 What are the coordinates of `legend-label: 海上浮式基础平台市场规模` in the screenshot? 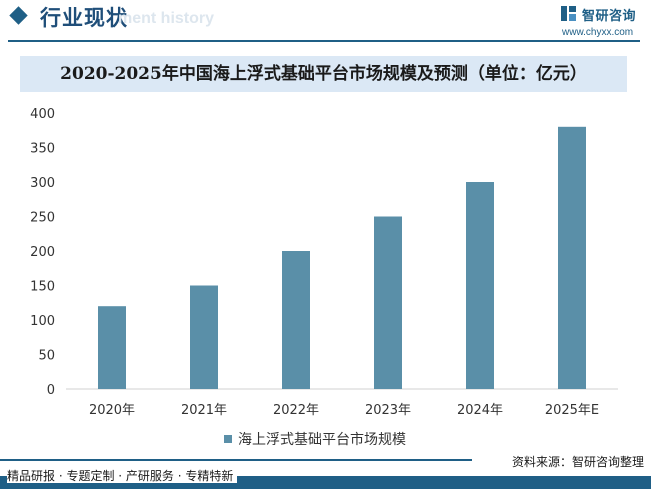 It's located at (322, 440).